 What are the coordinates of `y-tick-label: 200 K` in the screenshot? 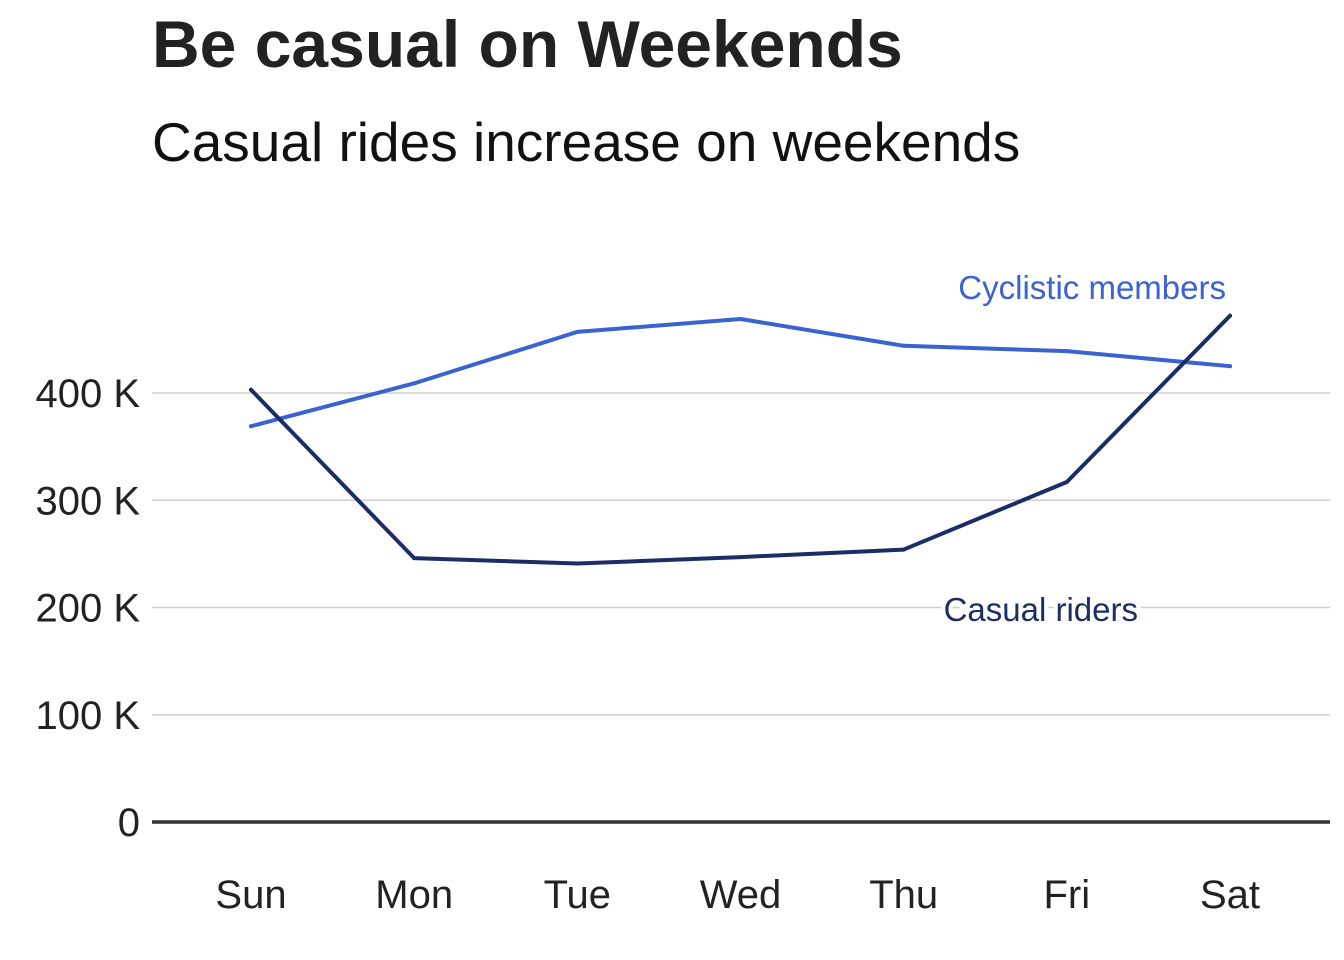 It's located at (87, 609).